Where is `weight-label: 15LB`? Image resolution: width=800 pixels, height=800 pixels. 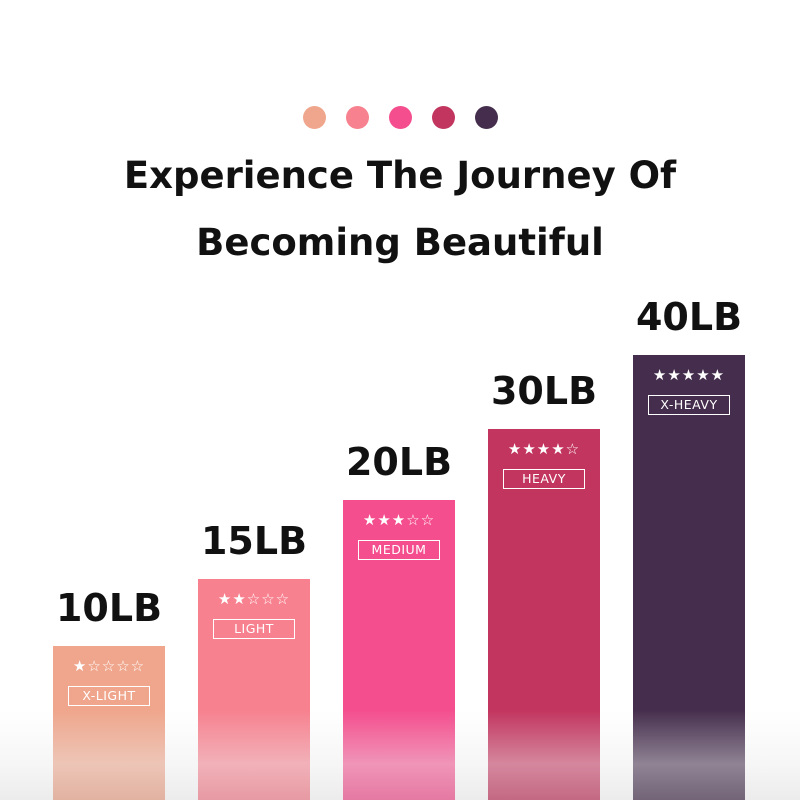 weight-label: 15LB is located at coordinates (254, 541).